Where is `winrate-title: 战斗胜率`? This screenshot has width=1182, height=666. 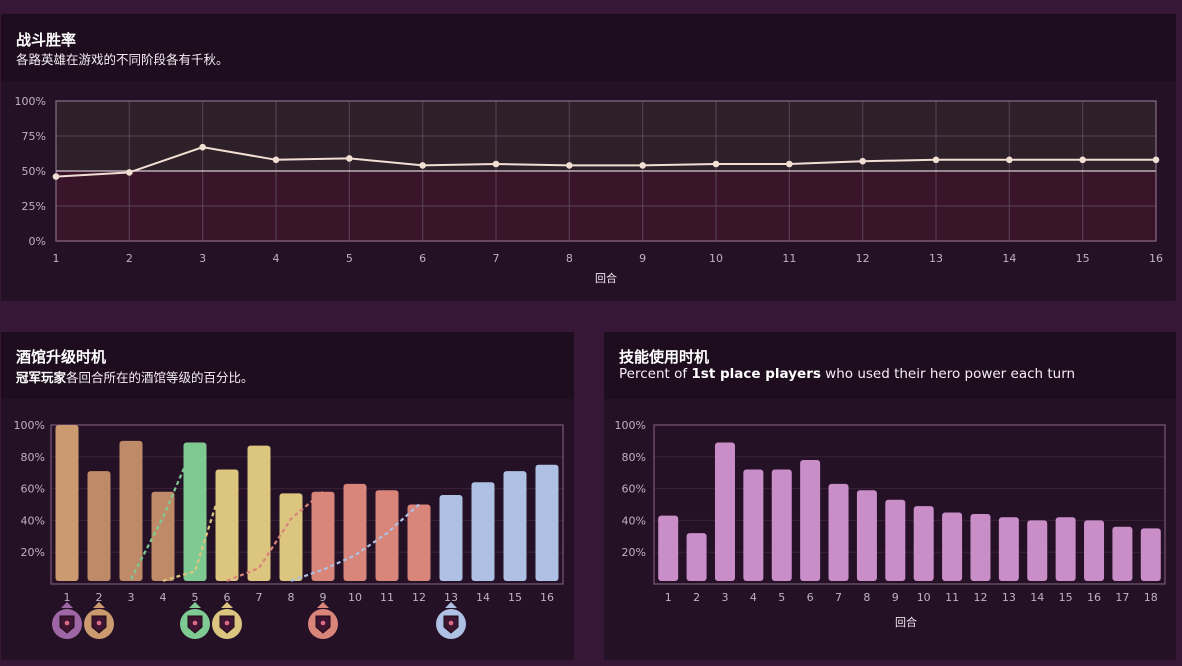
winrate-title: 战斗胜率 is located at coordinates (46, 40).